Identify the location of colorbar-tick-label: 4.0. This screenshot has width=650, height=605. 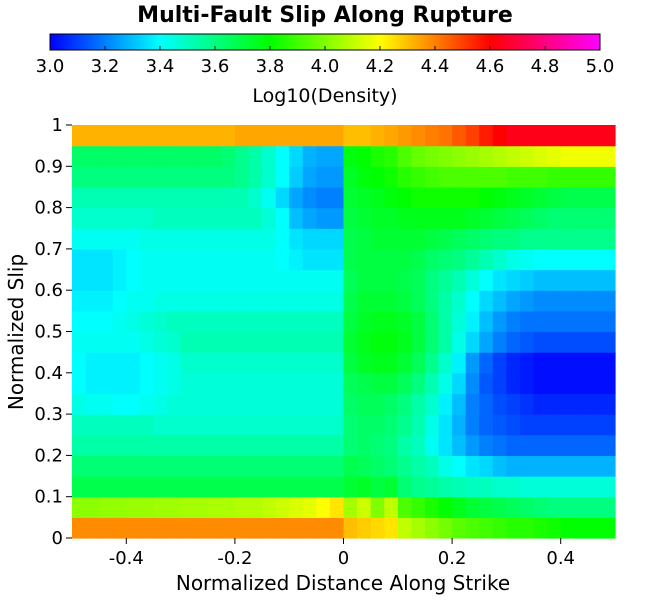
(325, 66).